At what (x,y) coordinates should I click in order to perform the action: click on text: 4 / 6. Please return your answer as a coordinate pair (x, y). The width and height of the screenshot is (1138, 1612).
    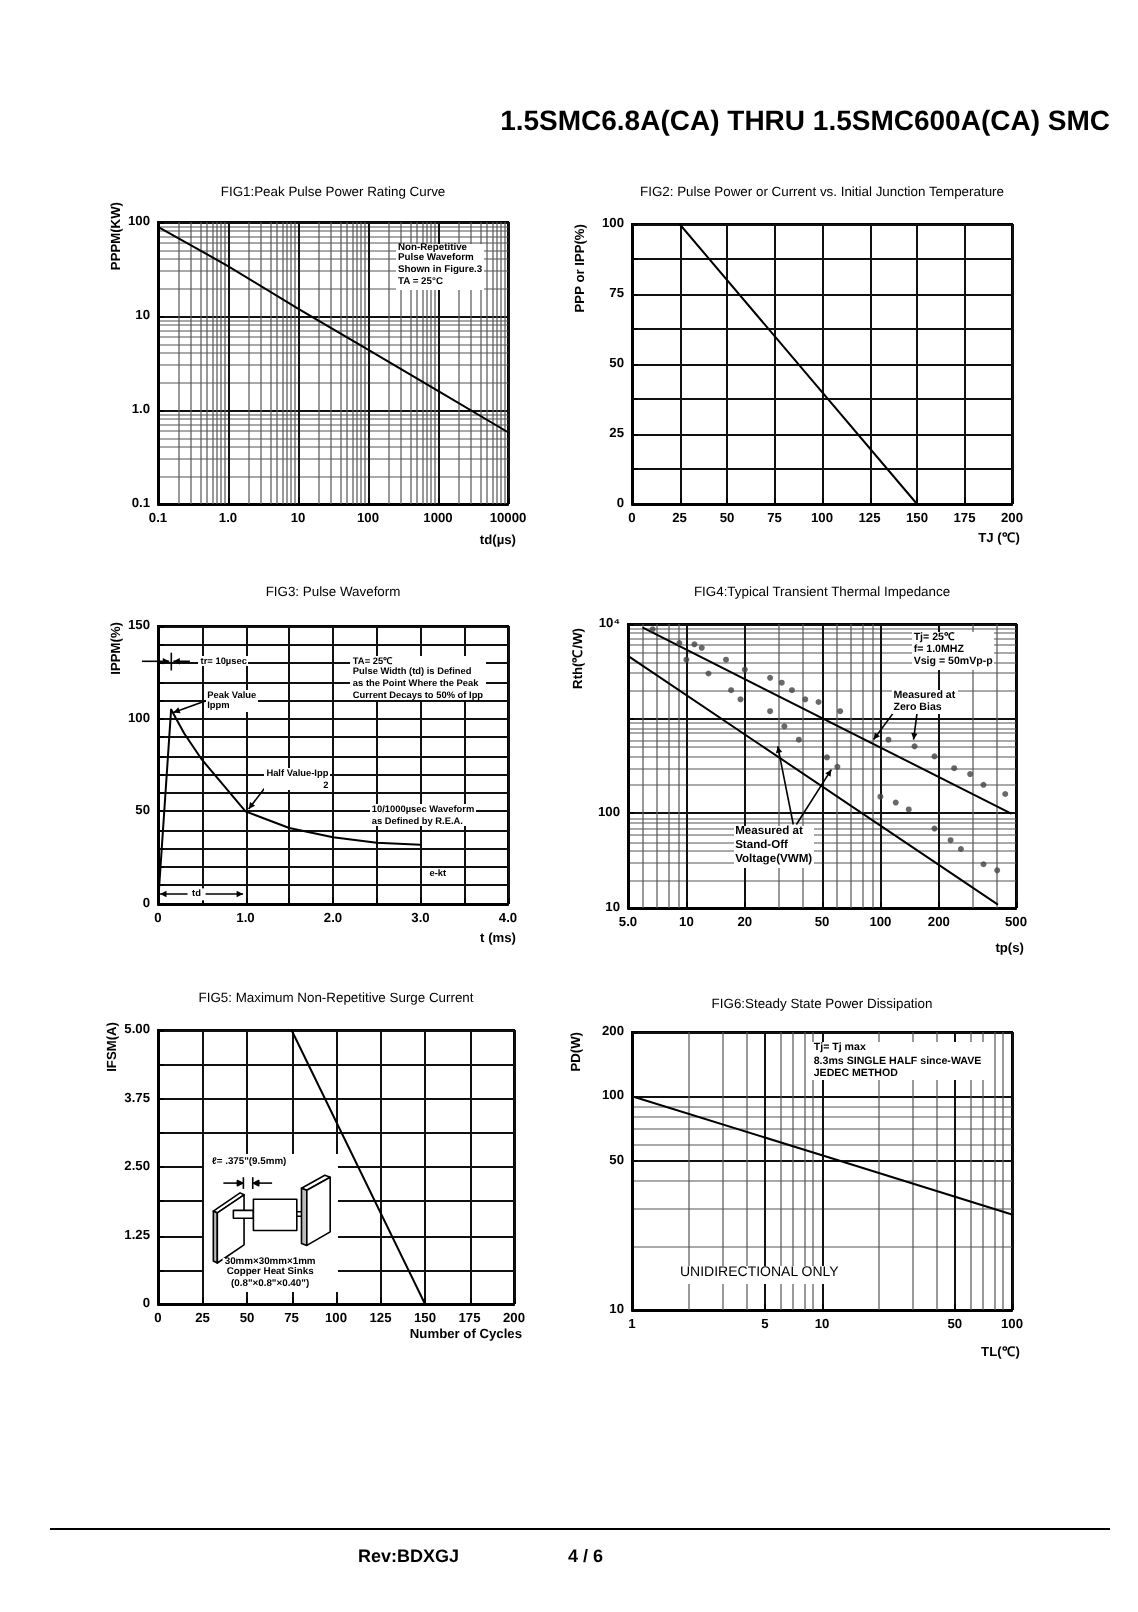
    Looking at the image, I should click on (586, 1557).